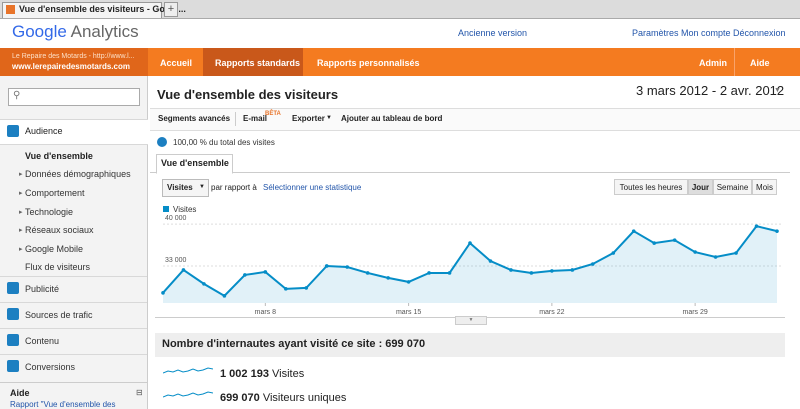 This screenshot has height=409, width=800. I want to click on chart-resize-handle: ▼, so click(471, 320).